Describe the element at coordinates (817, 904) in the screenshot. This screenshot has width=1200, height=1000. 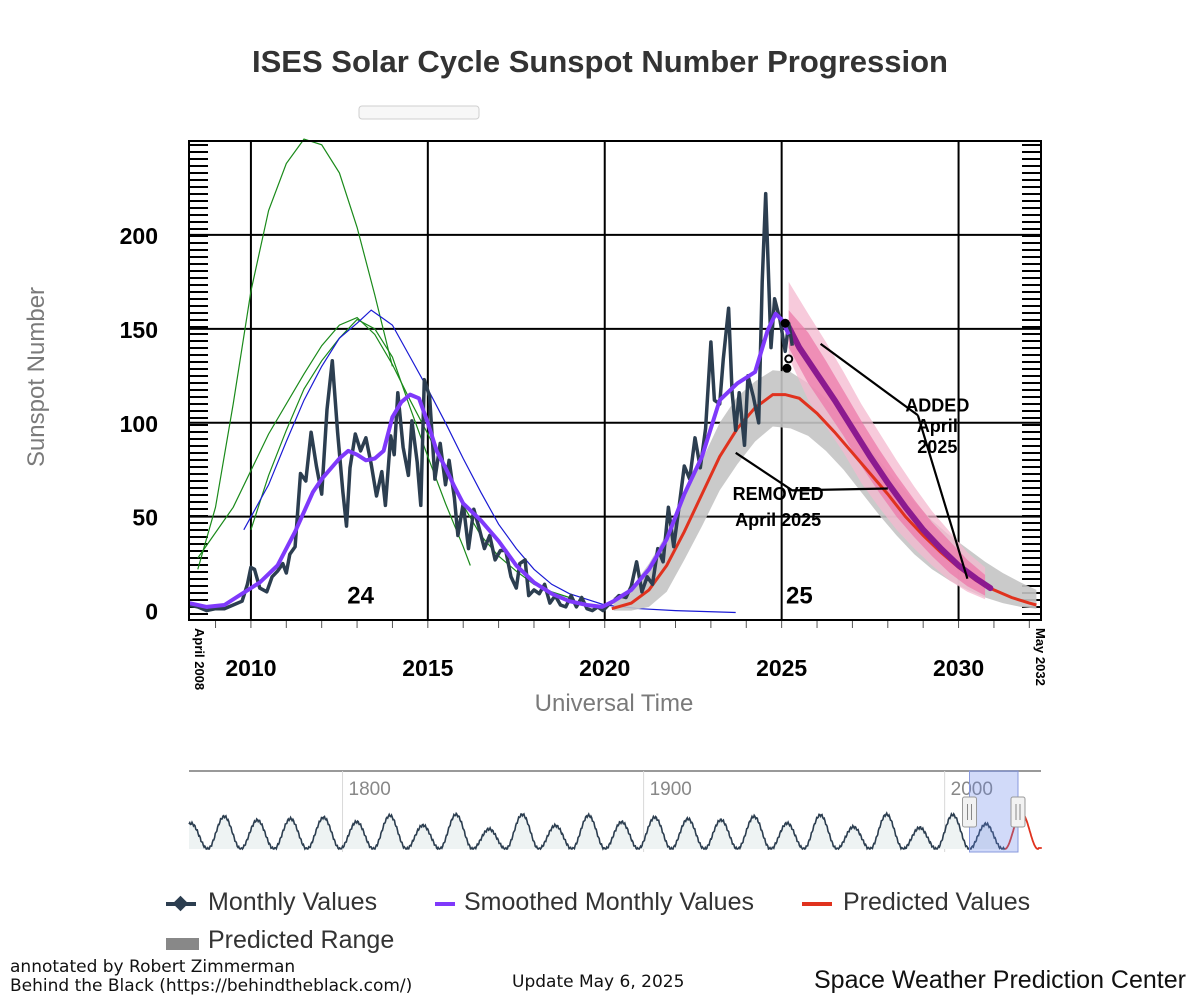
I see `legend-predicted-symbol` at that location.